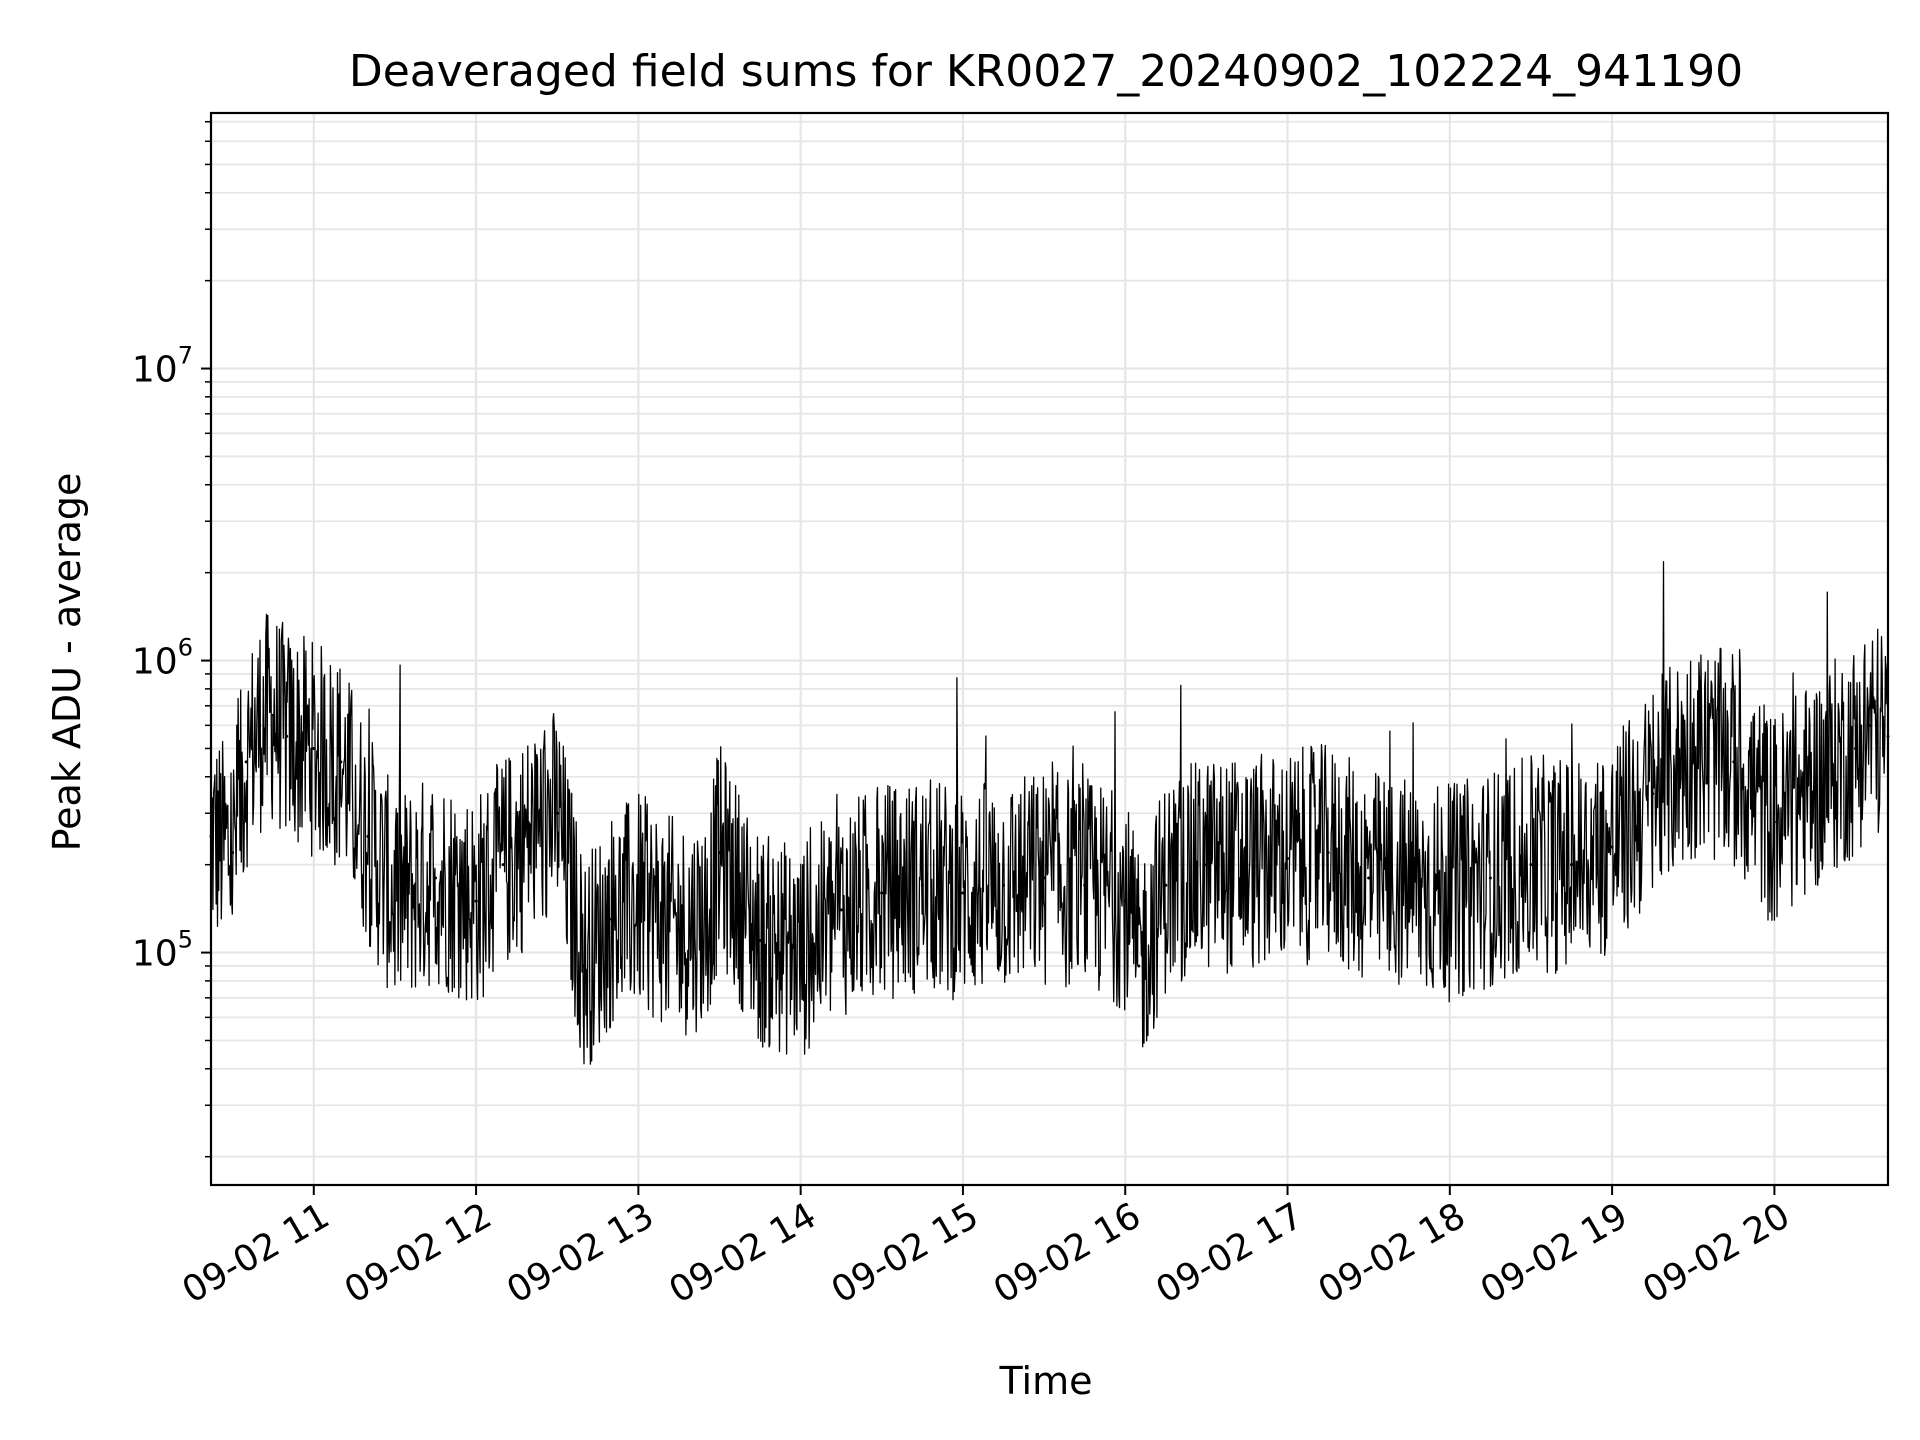 The height and width of the screenshot is (1440, 1920). Describe the element at coordinates (162, 658) in the screenshot. I see `y-tick-label: 10⁶` at that location.